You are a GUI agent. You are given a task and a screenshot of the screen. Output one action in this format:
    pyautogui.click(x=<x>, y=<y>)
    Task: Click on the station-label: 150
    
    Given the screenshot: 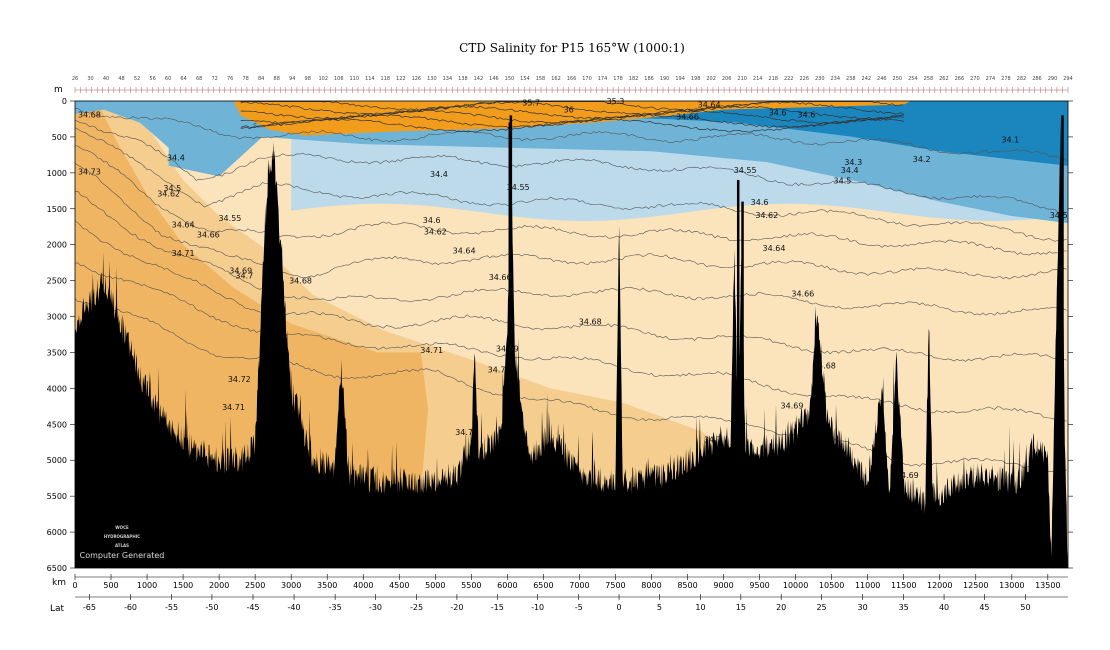 What is the action you would take?
    pyautogui.click(x=510, y=79)
    